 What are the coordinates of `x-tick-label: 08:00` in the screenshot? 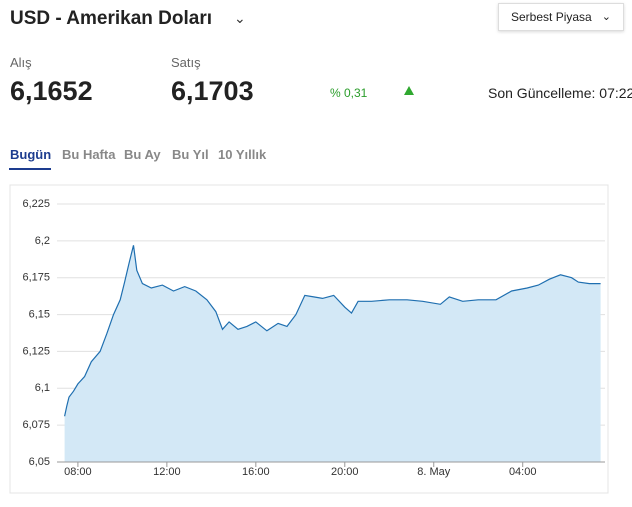 It's located at (78, 472).